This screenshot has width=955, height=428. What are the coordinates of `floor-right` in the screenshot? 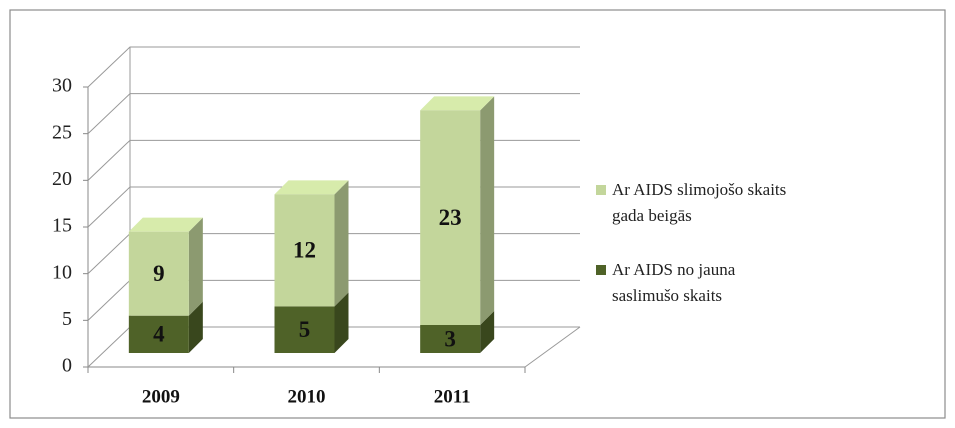 It's located at (552, 347).